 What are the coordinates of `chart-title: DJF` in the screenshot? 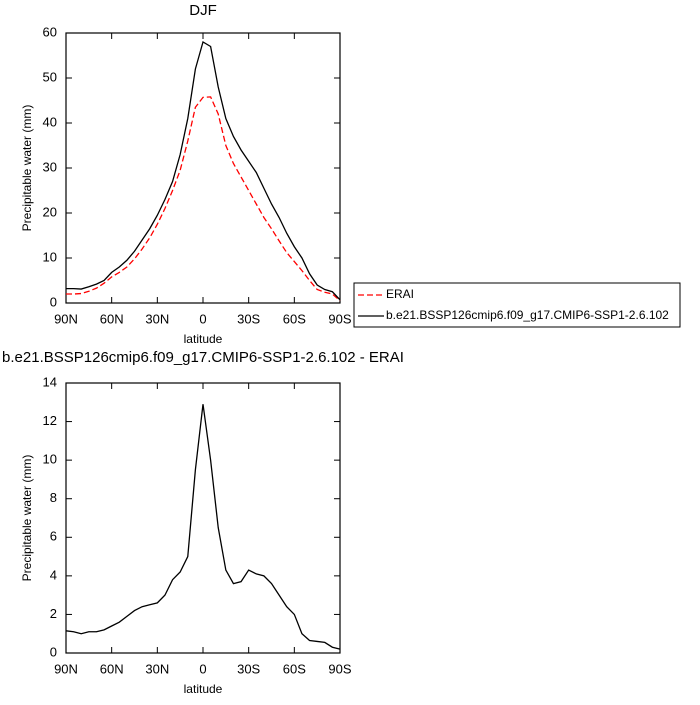 It's located at (203, 10).